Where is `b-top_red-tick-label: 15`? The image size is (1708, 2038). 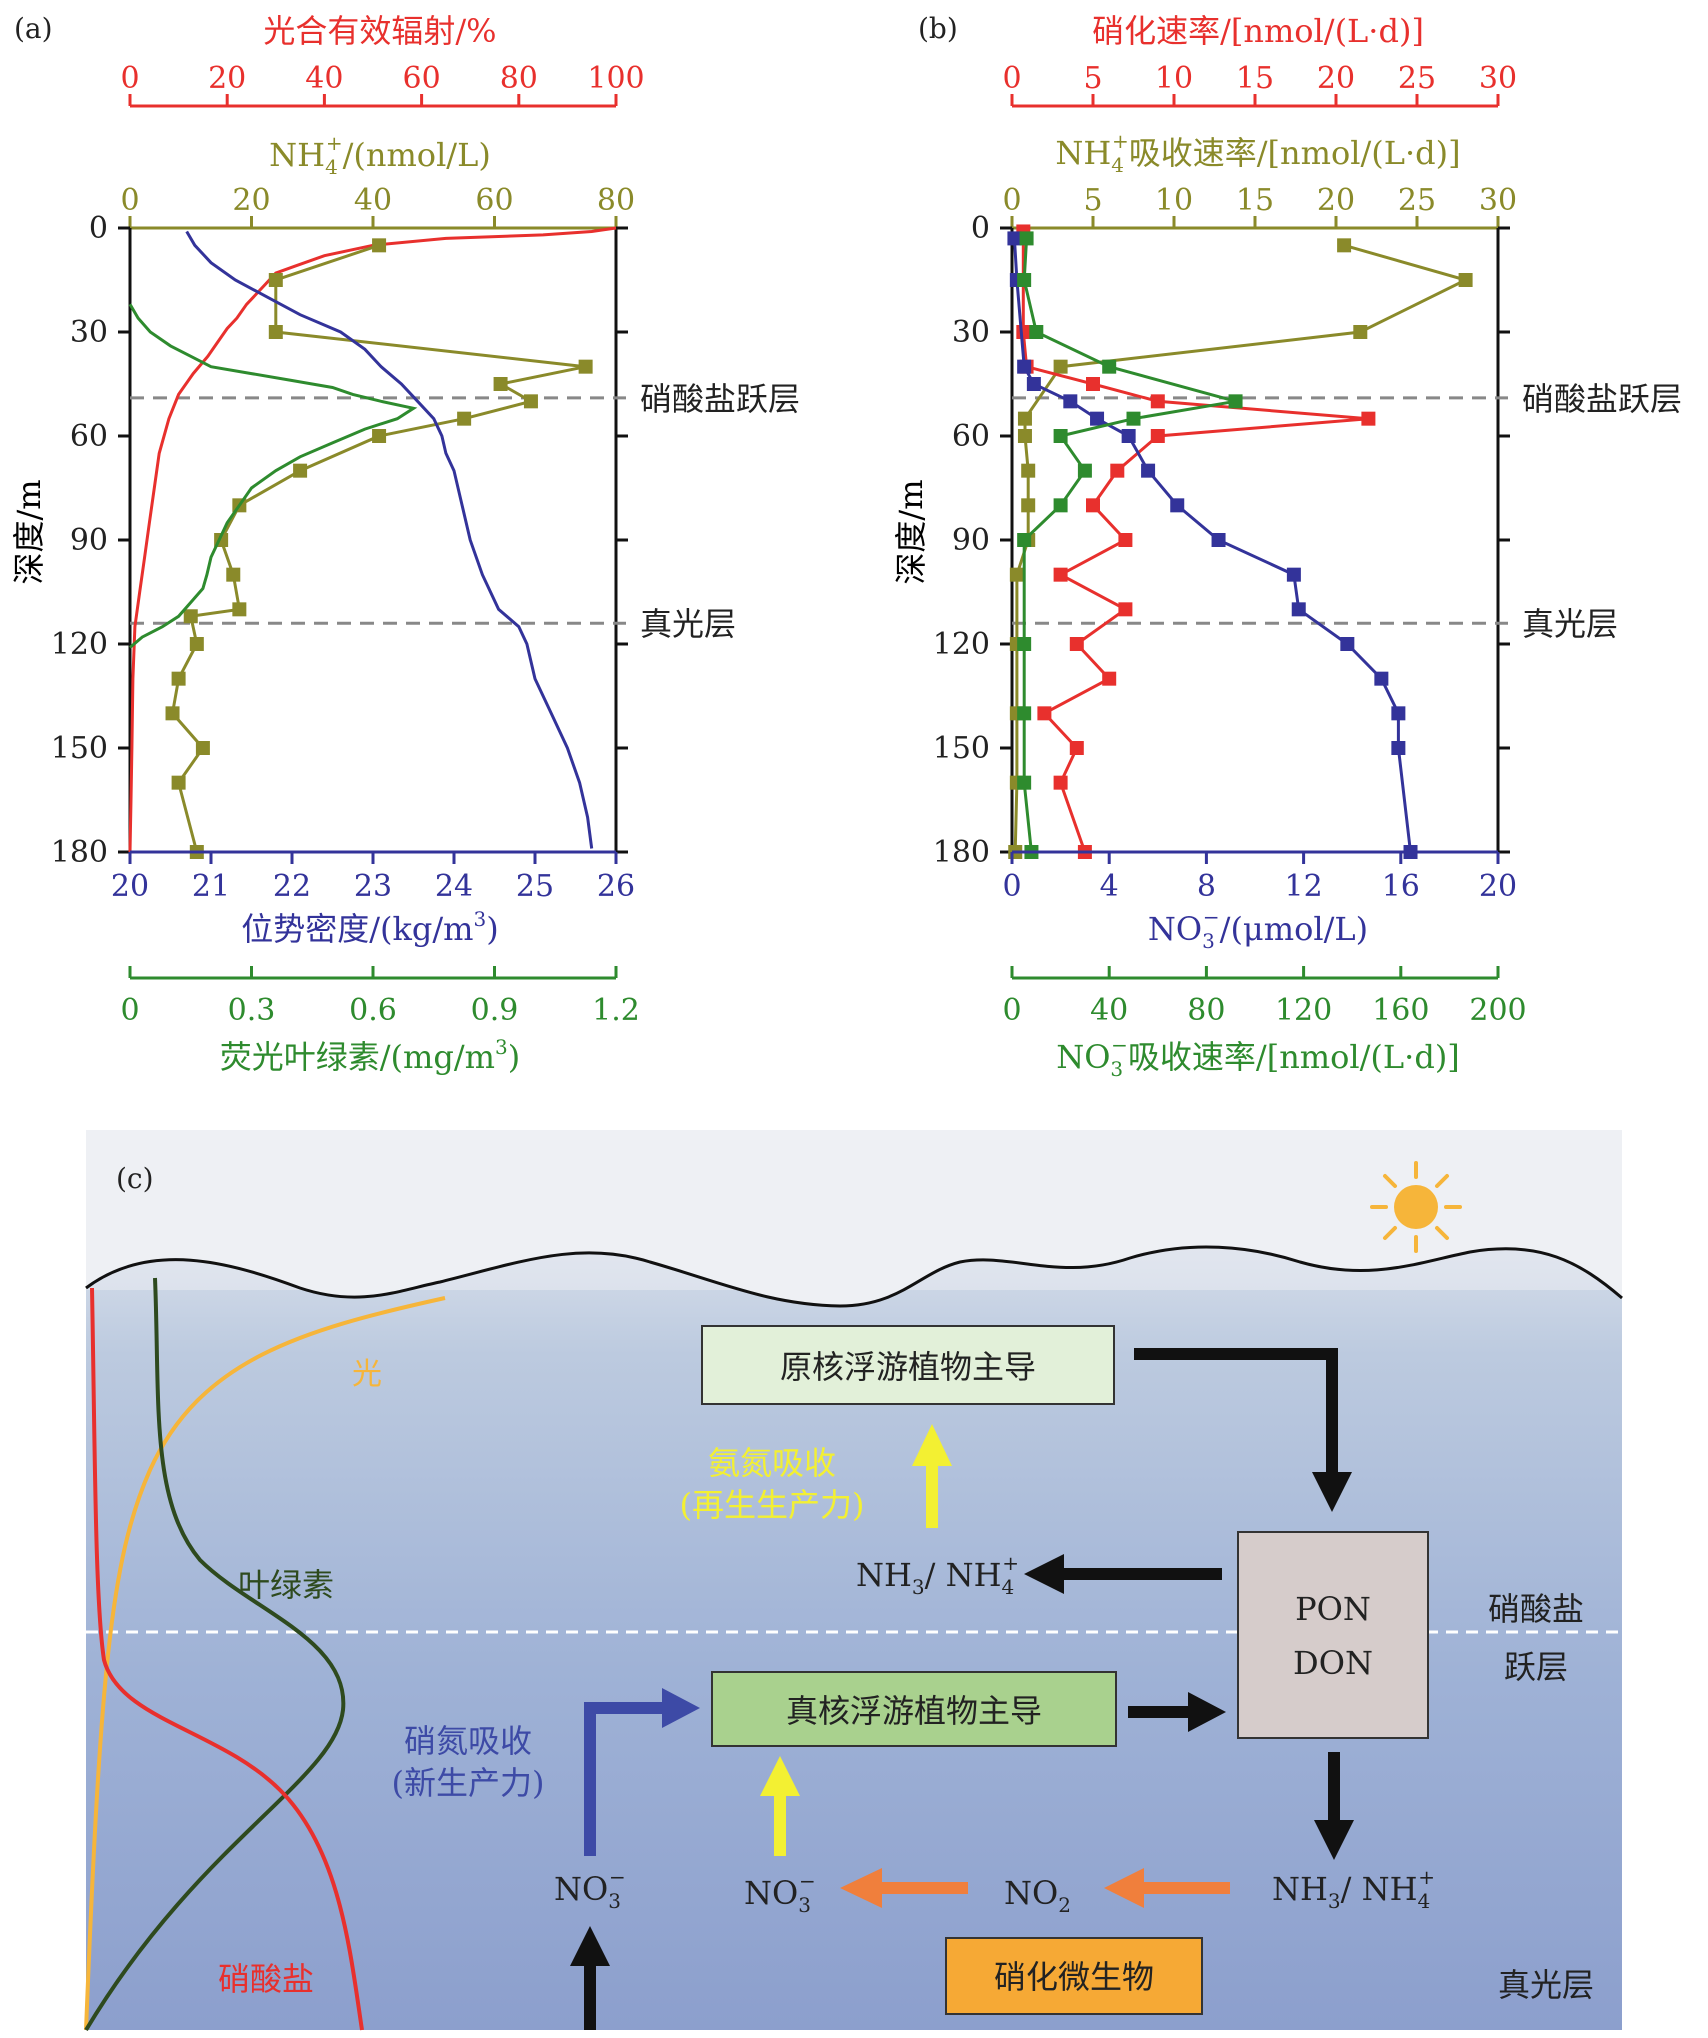
b-top_red-tick-label: 15 is located at coordinates (1255, 78).